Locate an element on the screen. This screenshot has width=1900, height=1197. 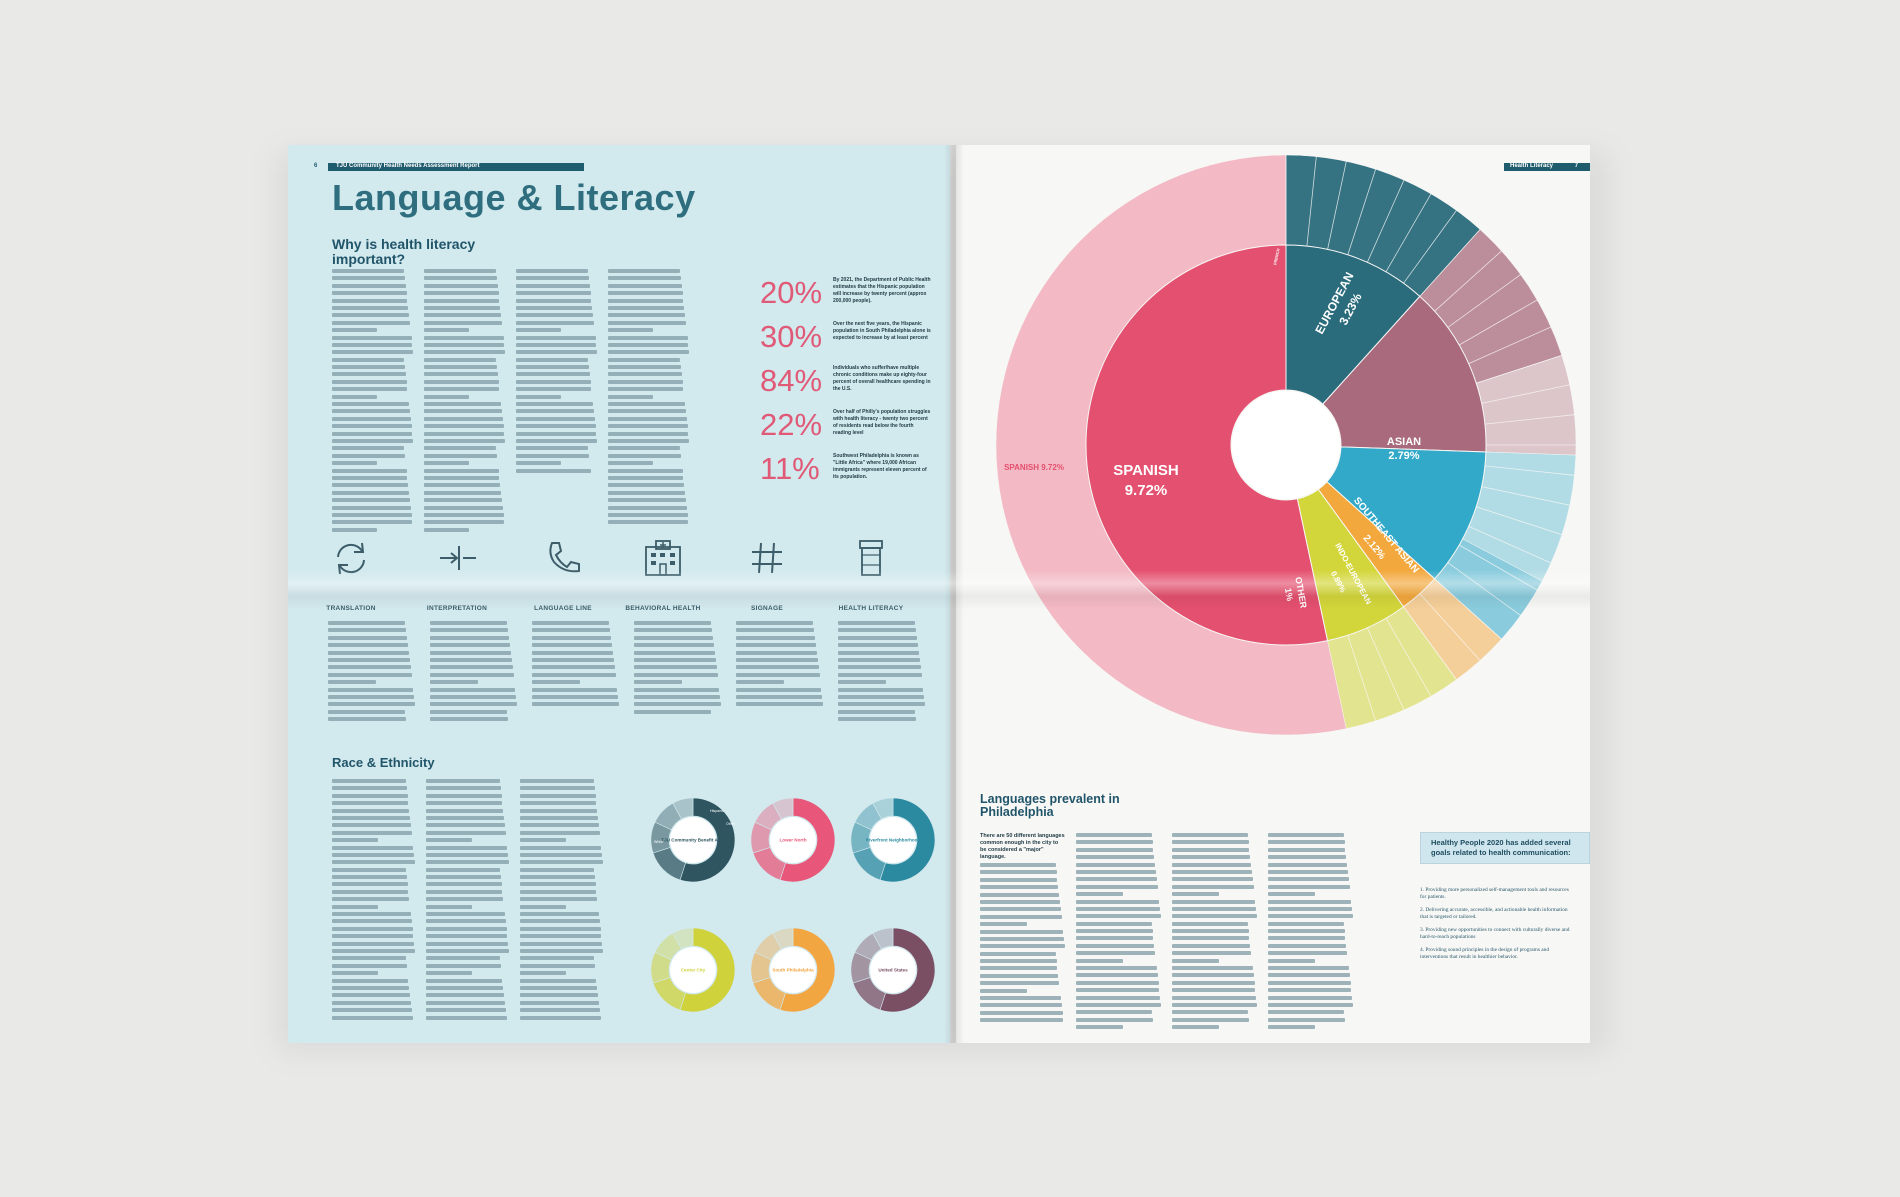
service-label: HEALTH LITERACY is located at coordinates (871, 608).